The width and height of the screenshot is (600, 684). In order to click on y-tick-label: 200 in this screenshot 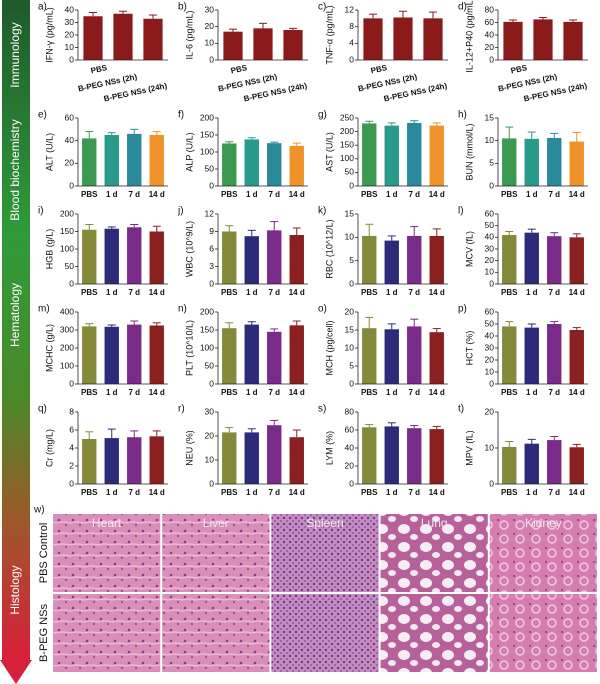, I will do `click(207, 311)`.